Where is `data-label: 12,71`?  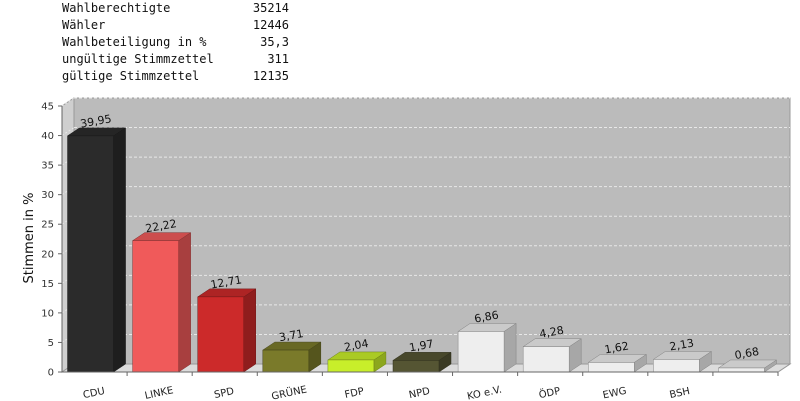 data-label: 12,71 is located at coordinates (225, 282).